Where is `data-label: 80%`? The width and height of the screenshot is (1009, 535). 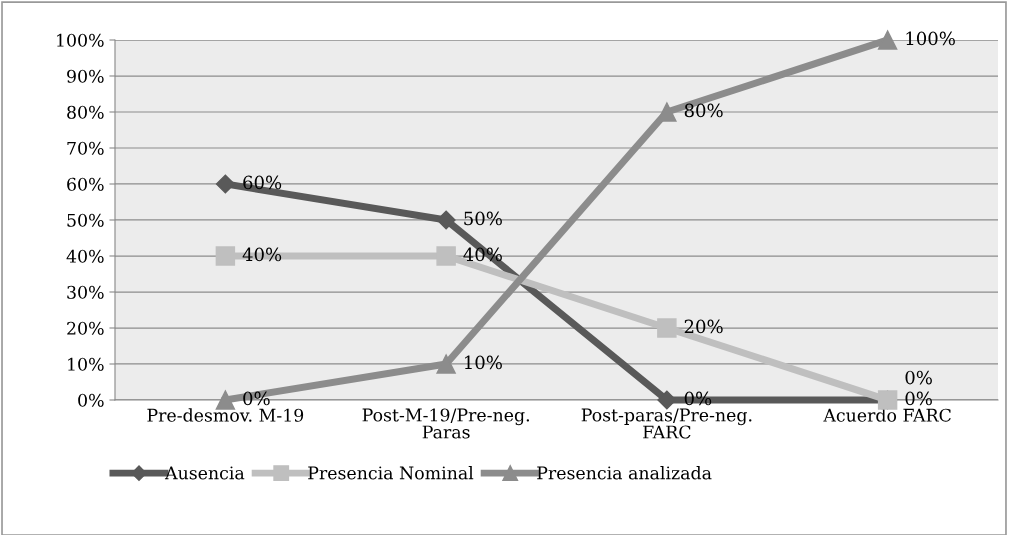
data-label: 80% is located at coordinates (703, 110).